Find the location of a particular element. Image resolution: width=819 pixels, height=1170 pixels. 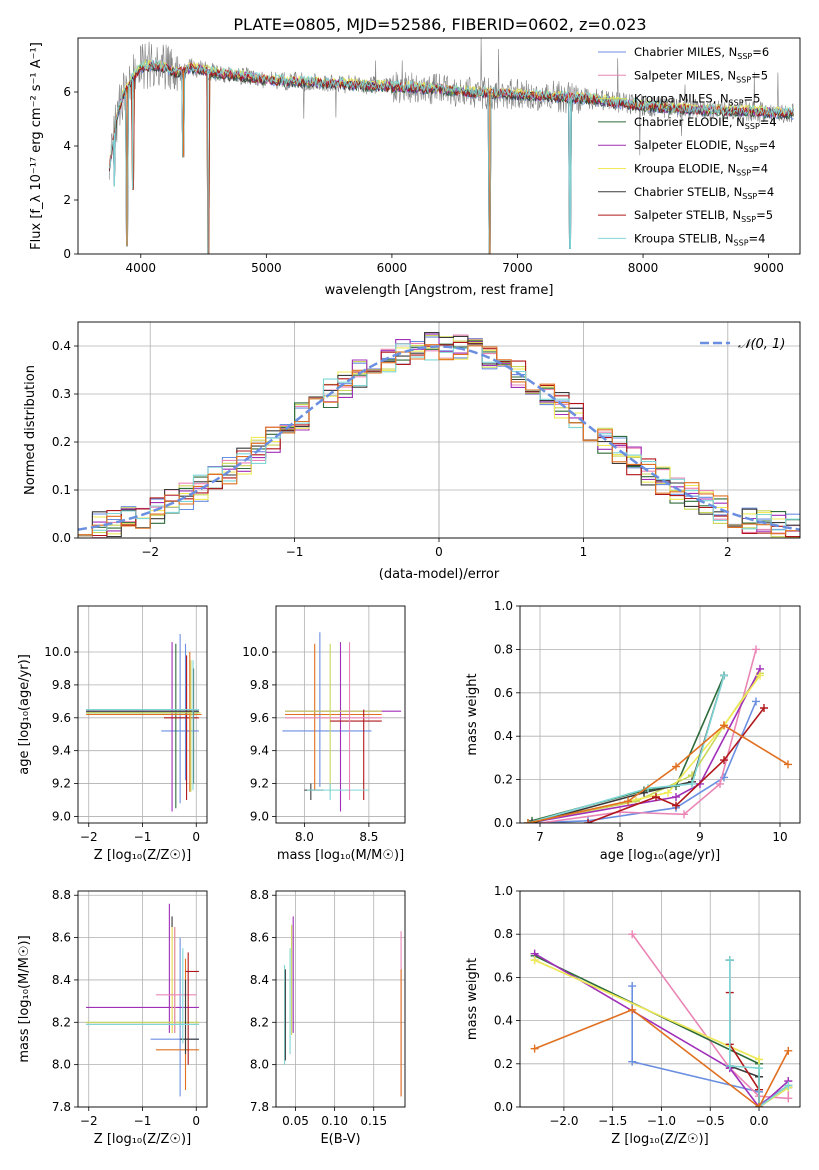

x-tick-label: 5000 is located at coordinates (266, 268).